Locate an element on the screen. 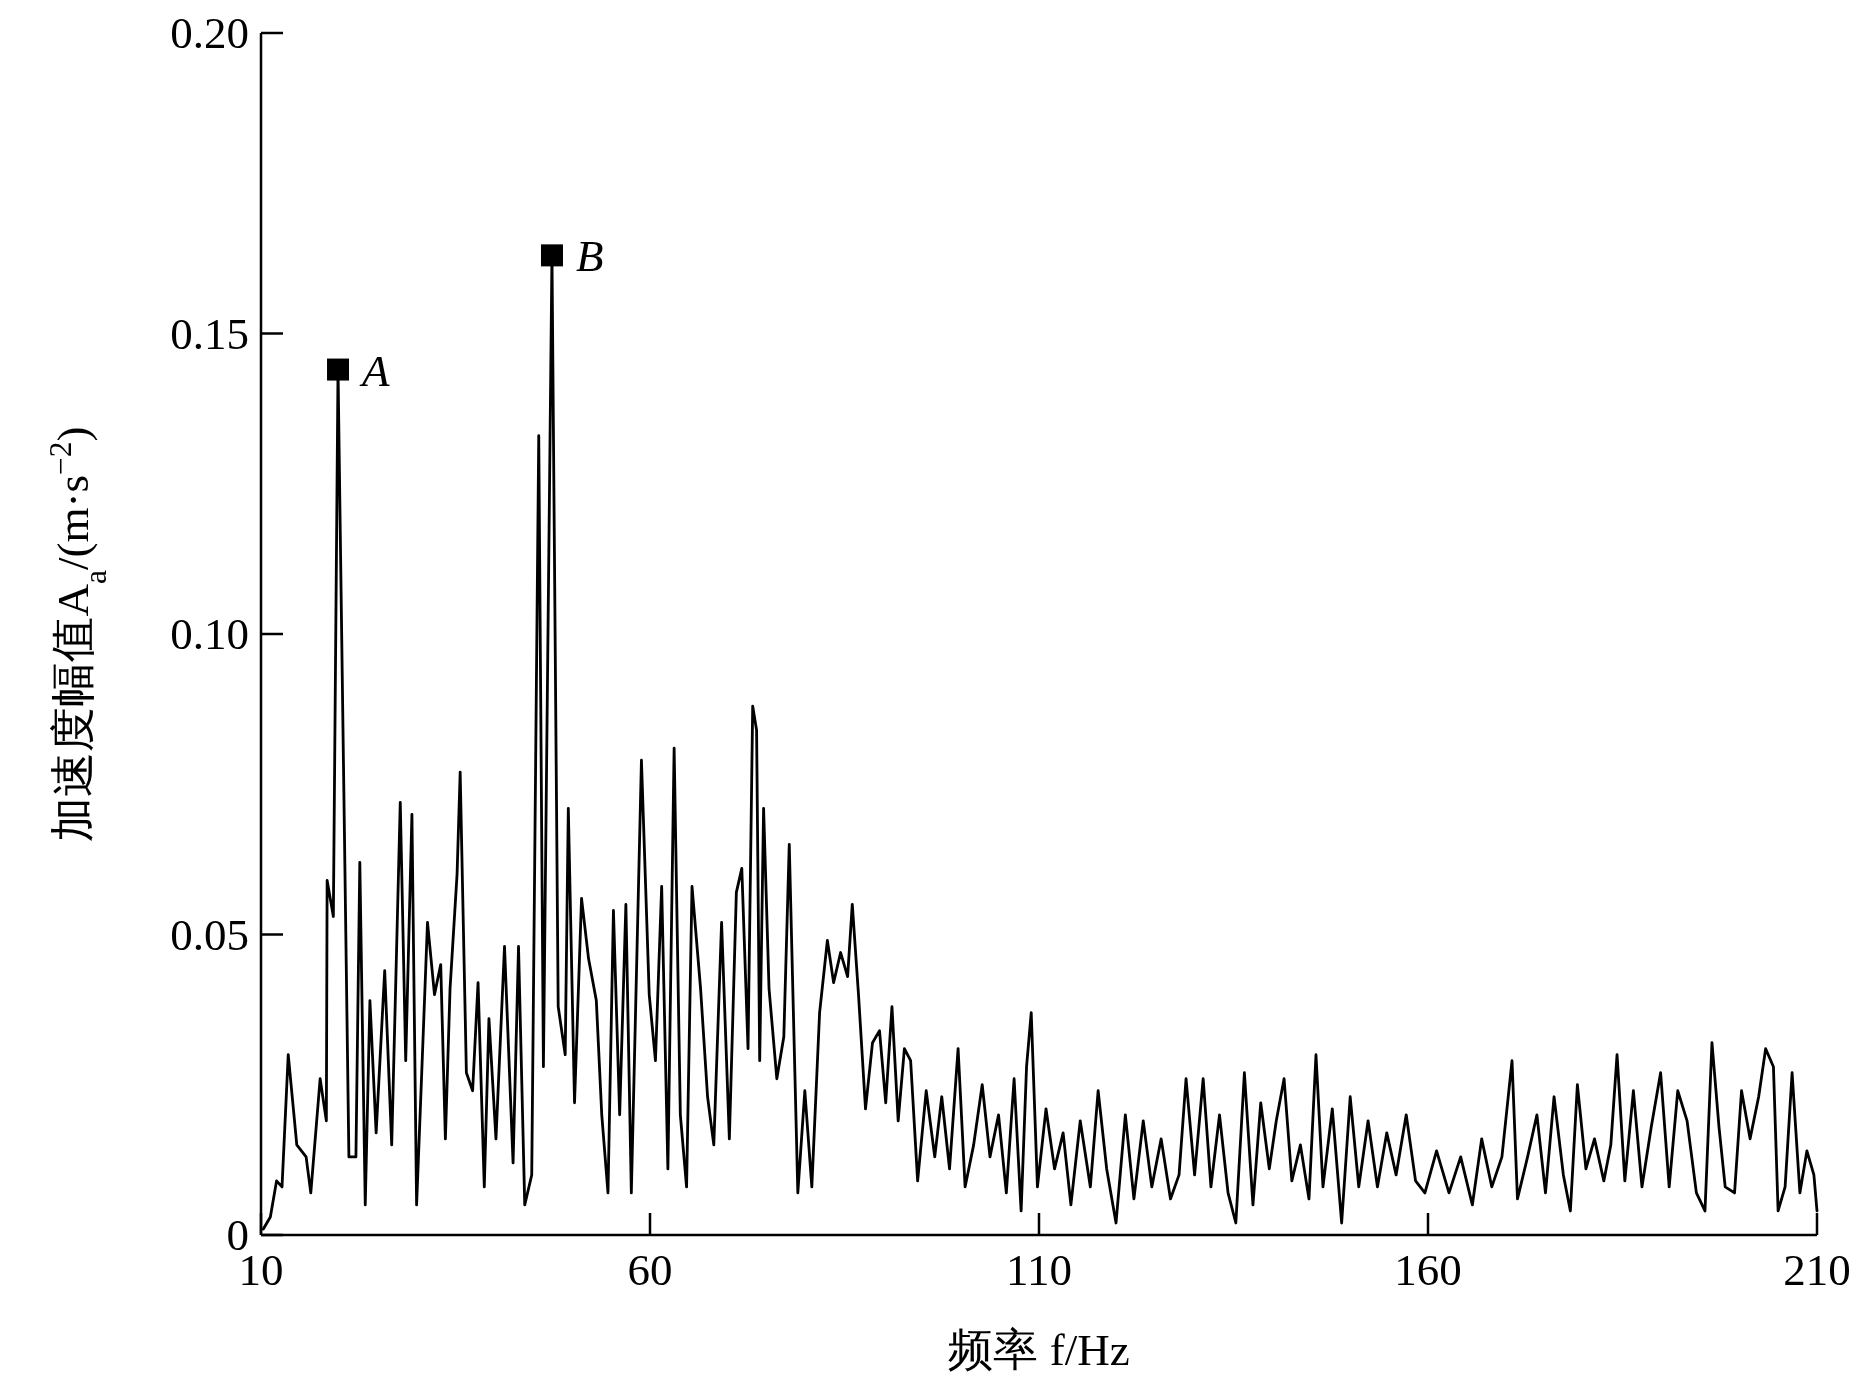 This screenshot has height=1399, width=1862. annotation: A is located at coordinates (375, 370).